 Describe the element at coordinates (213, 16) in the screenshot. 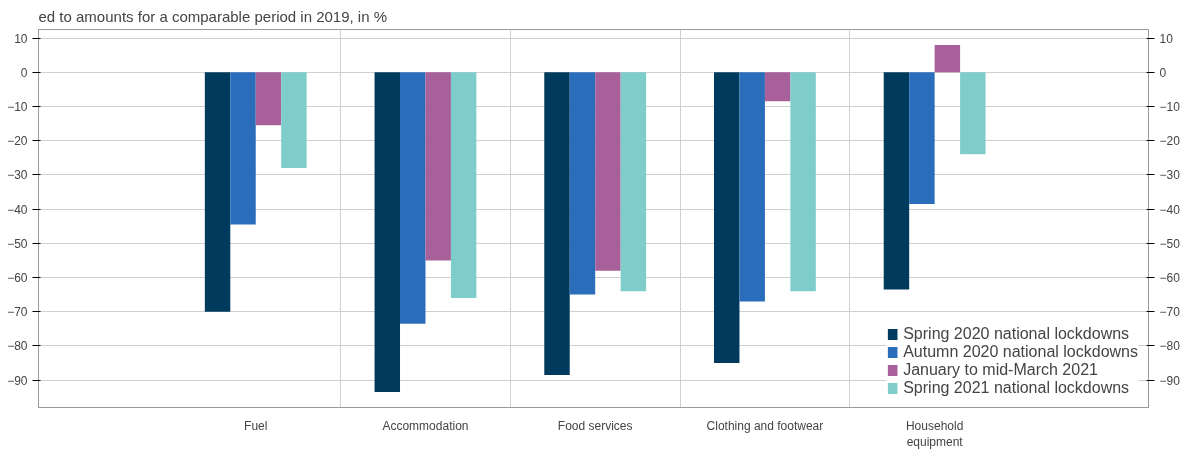

I see `chart-title: ed to amounts for a comparable period in 2019, in %` at that location.